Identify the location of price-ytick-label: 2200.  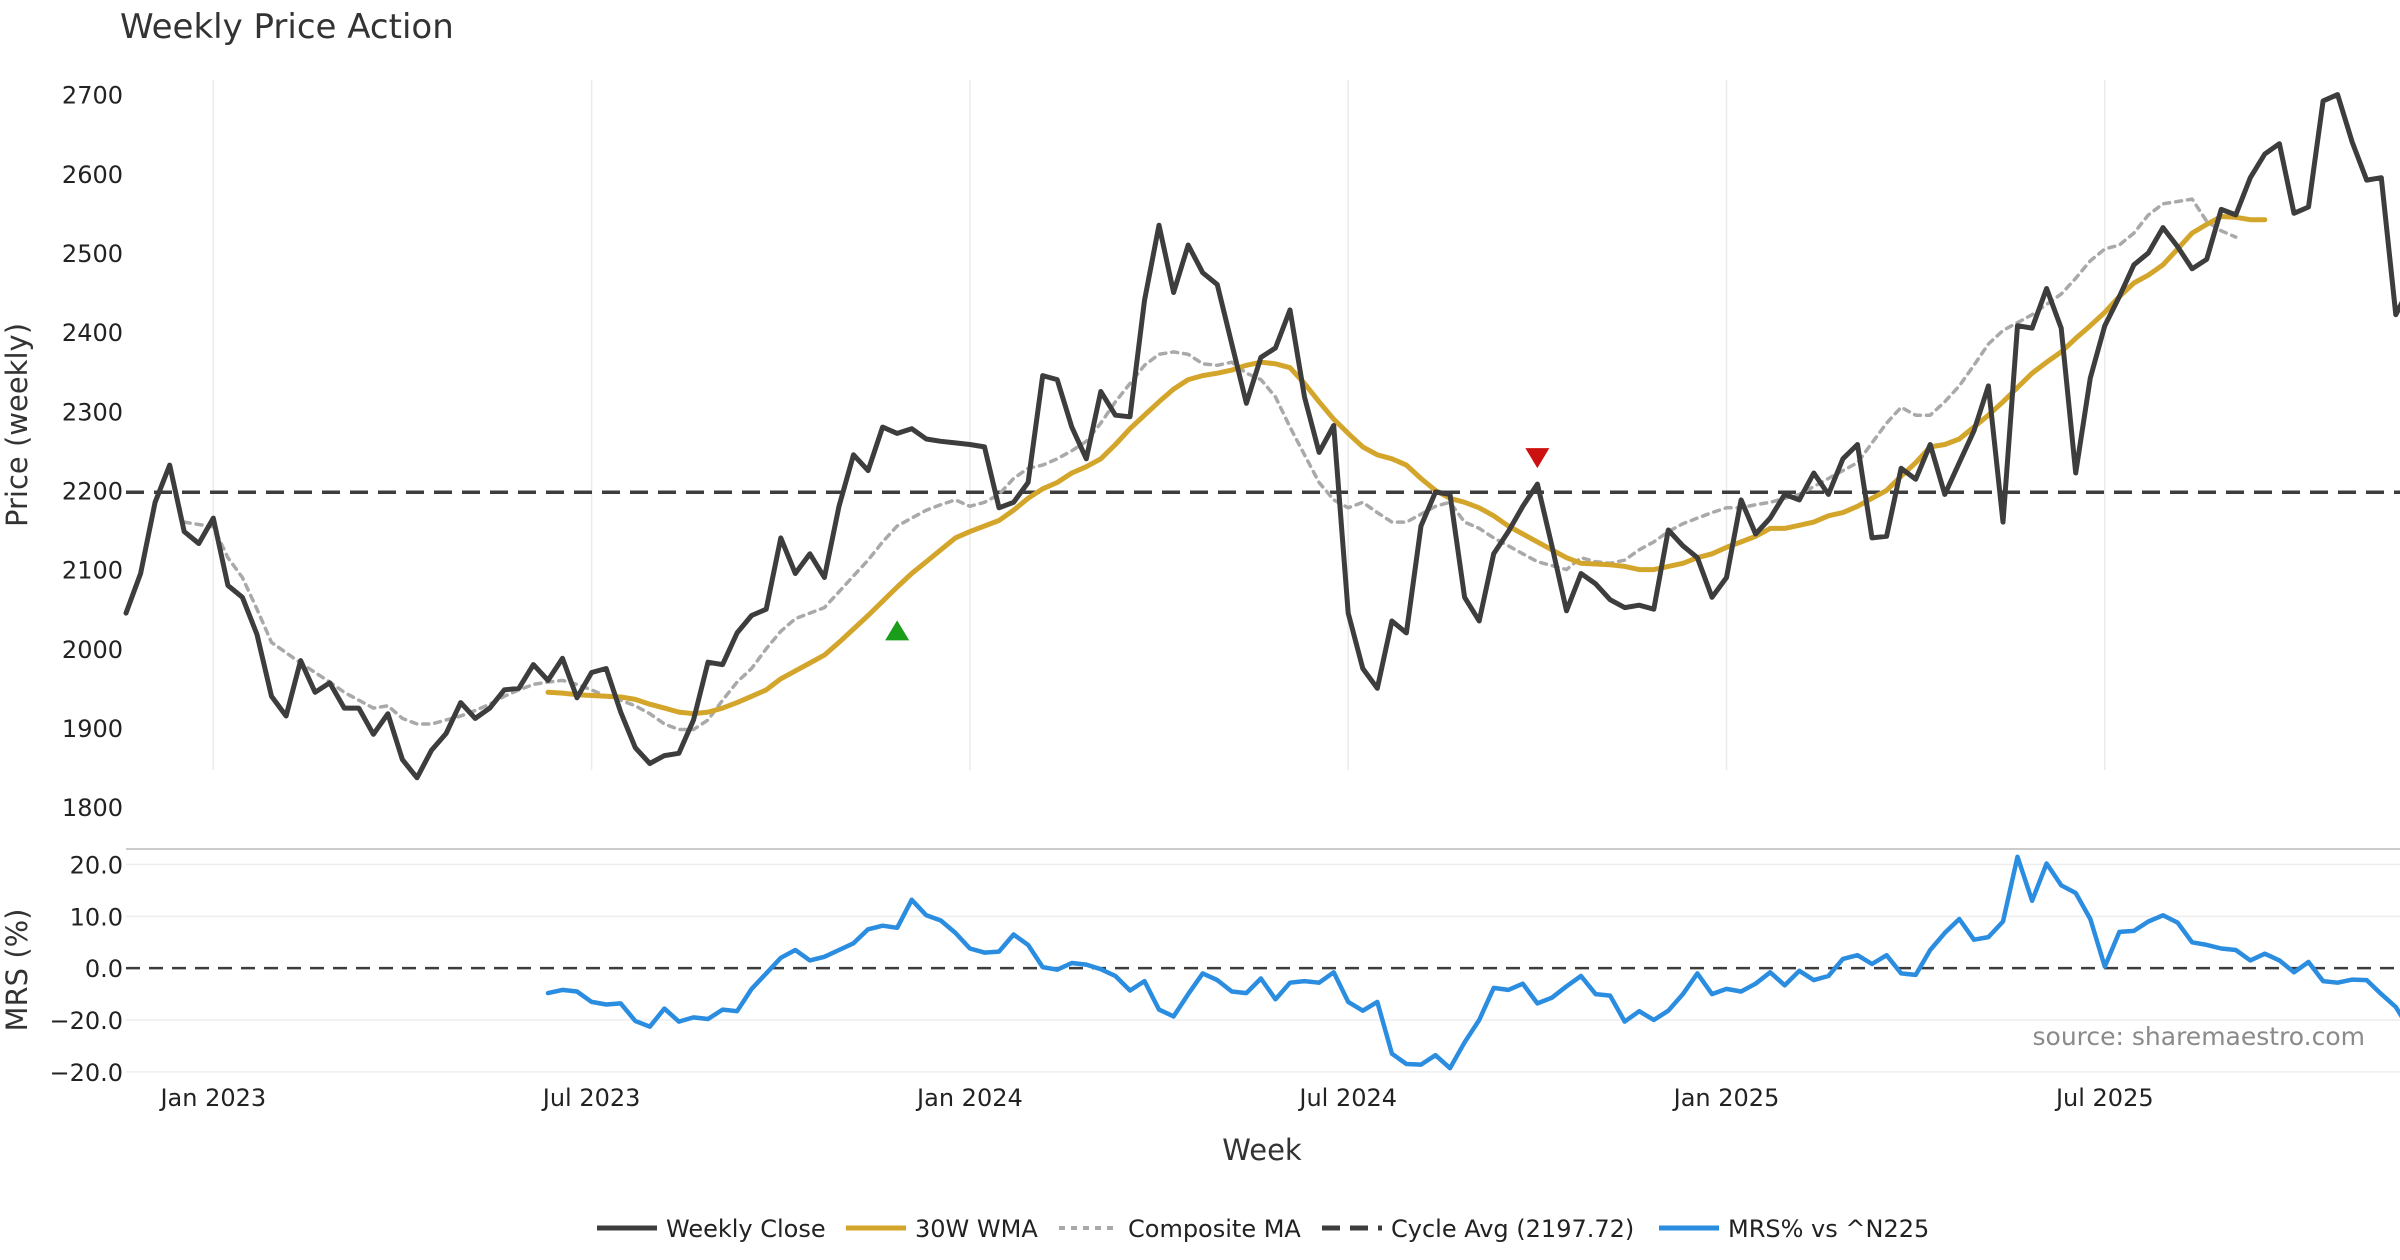
(92, 491).